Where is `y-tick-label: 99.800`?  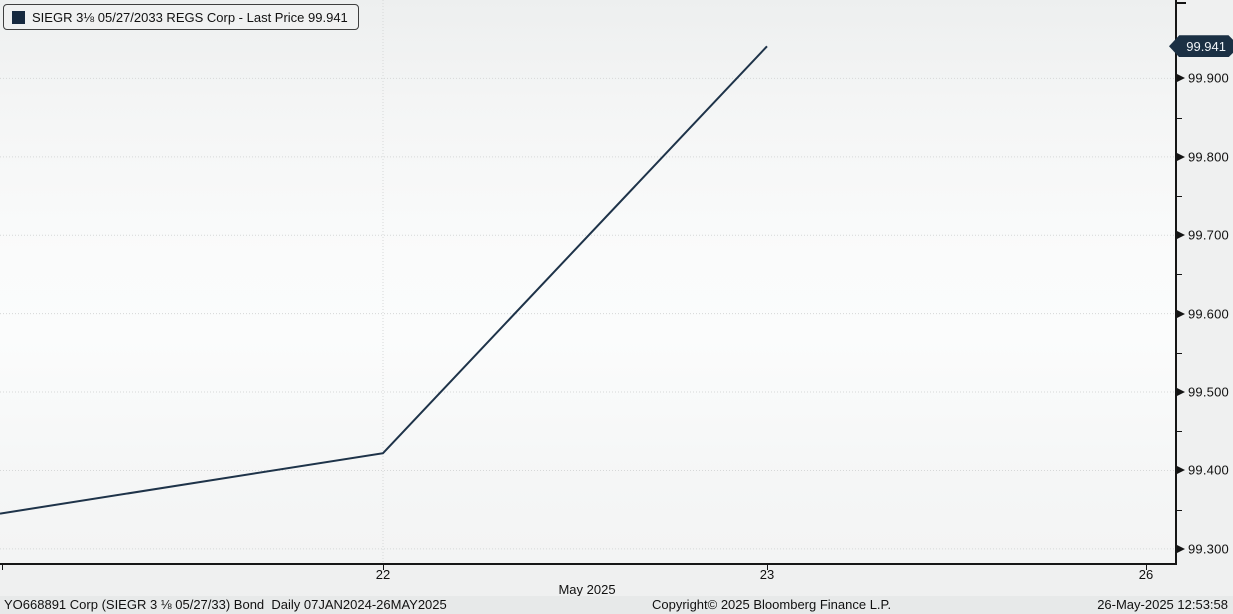
y-tick-label: 99.800 is located at coordinates (1208, 157).